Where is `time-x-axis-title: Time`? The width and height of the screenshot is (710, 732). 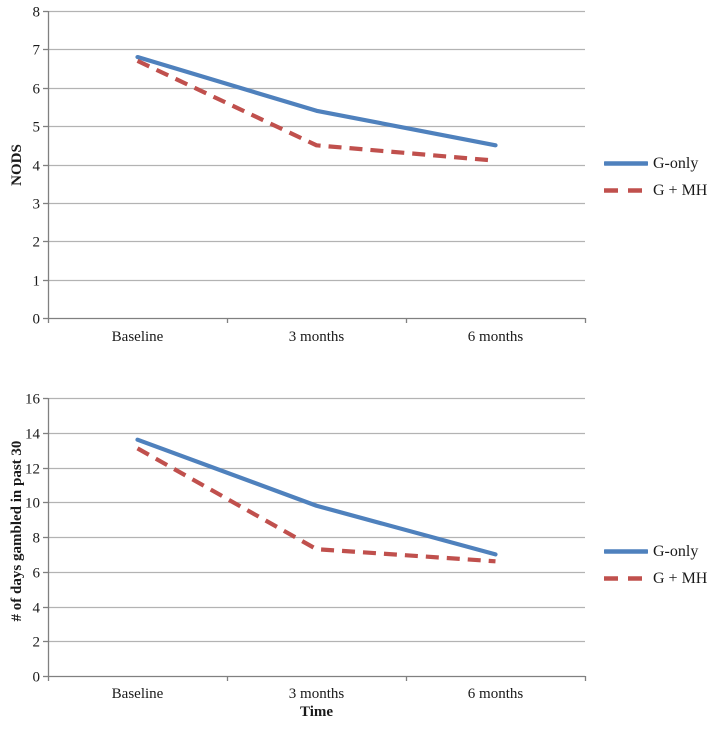 time-x-axis-title: Time is located at coordinates (316, 712).